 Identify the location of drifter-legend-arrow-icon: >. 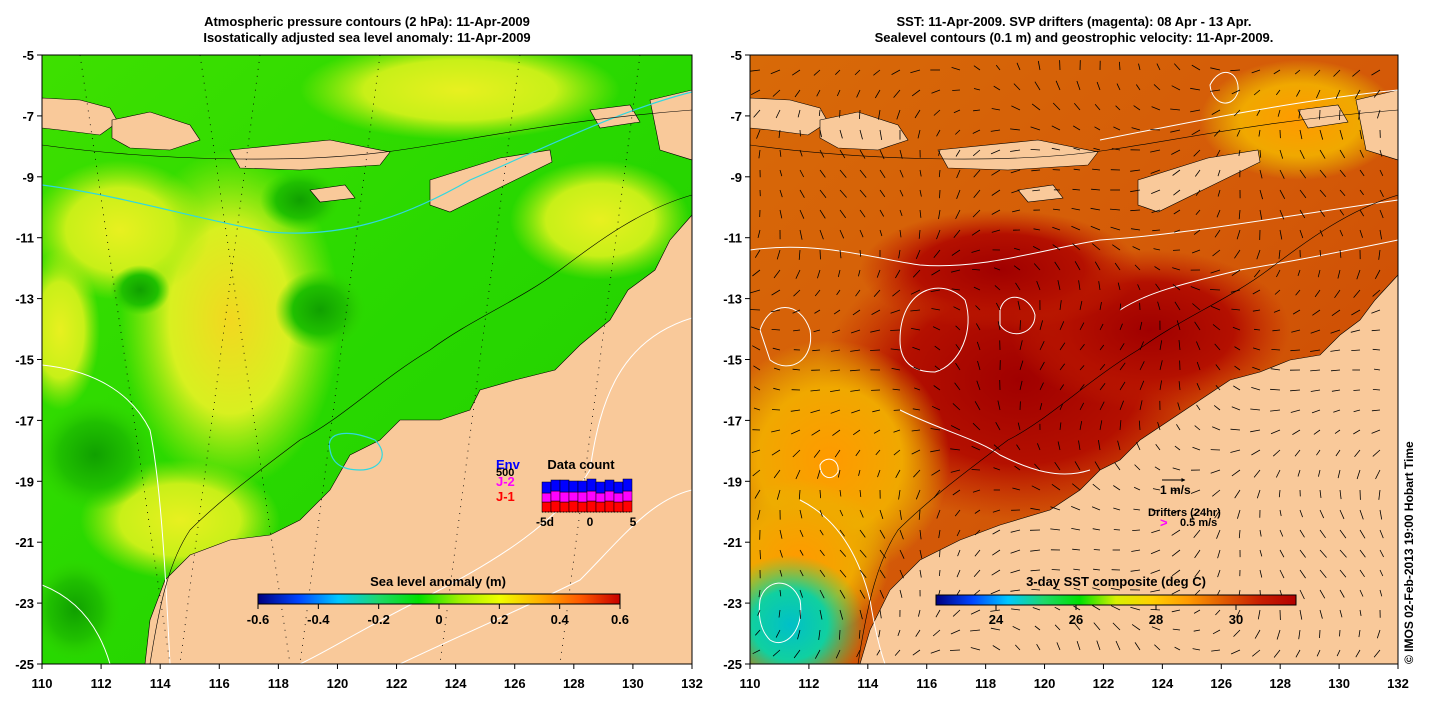
(1164, 522).